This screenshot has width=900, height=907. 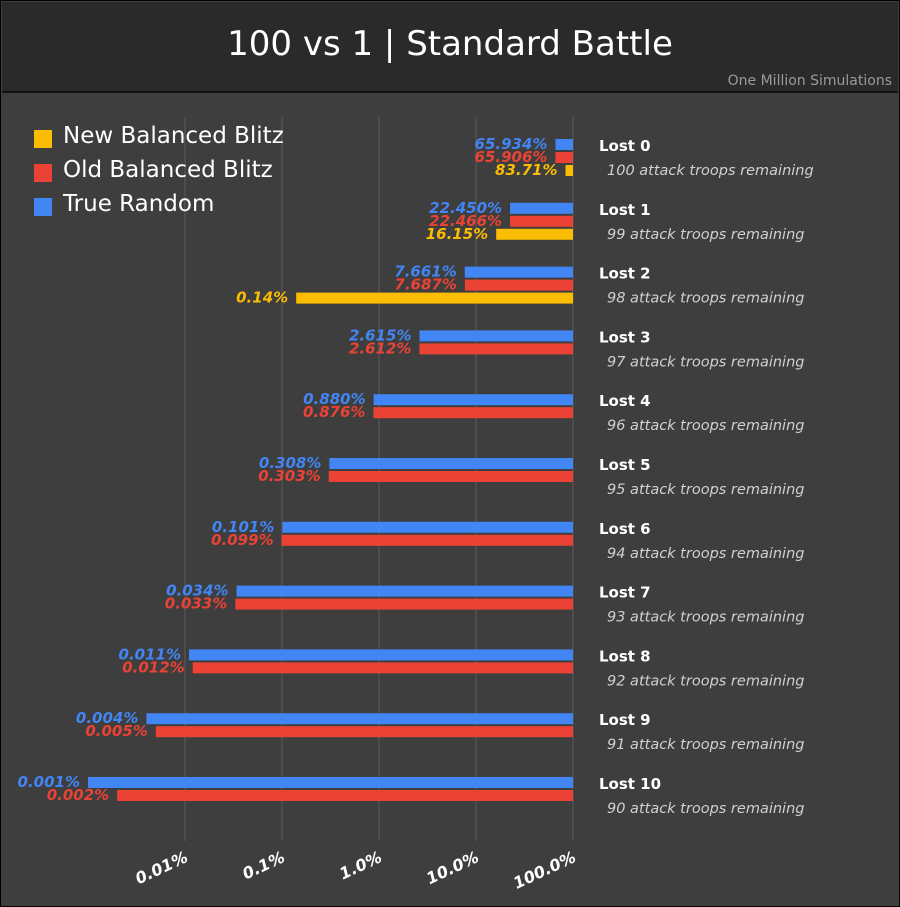 What do you see at coordinates (511, 157) in the screenshot?
I see `data-label-old-balanced-blitz: 65.906%` at bounding box center [511, 157].